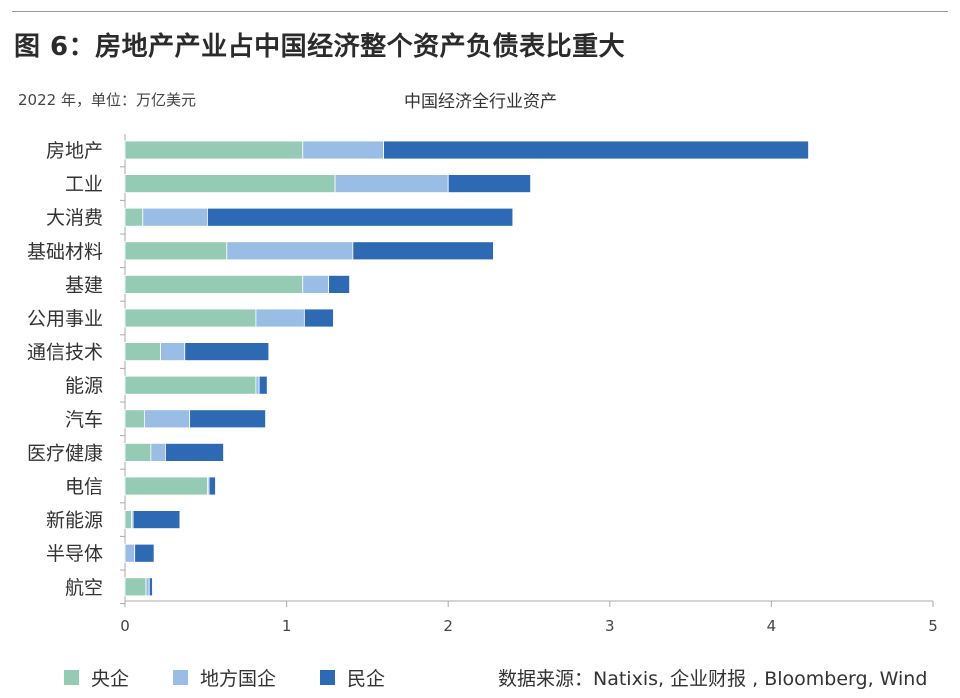 The width and height of the screenshot is (960, 698). What do you see at coordinates (238, 679) in the screenshot?
I see `legend-label-local-soe: 地方国企` at bounding box center [238, 679].